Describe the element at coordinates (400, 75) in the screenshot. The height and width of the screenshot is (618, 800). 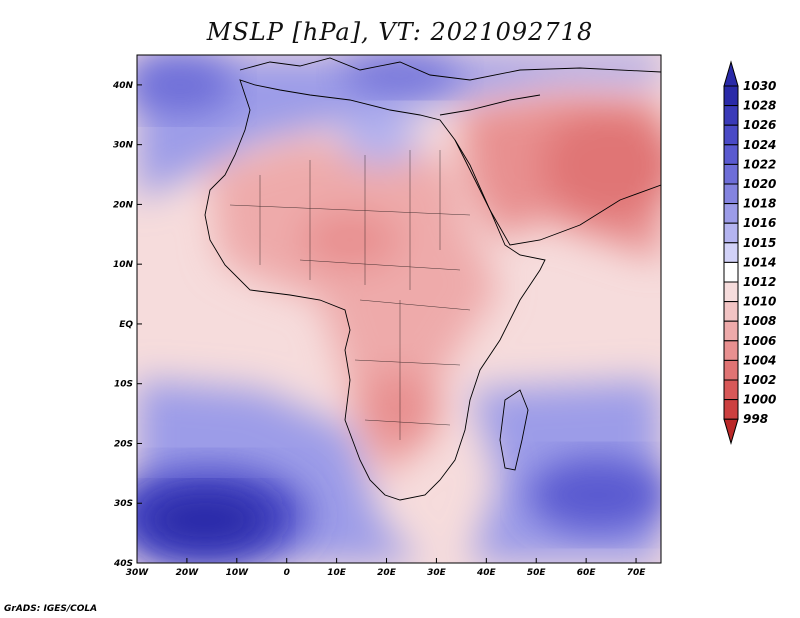
I see `mediterranean-high` at that location.